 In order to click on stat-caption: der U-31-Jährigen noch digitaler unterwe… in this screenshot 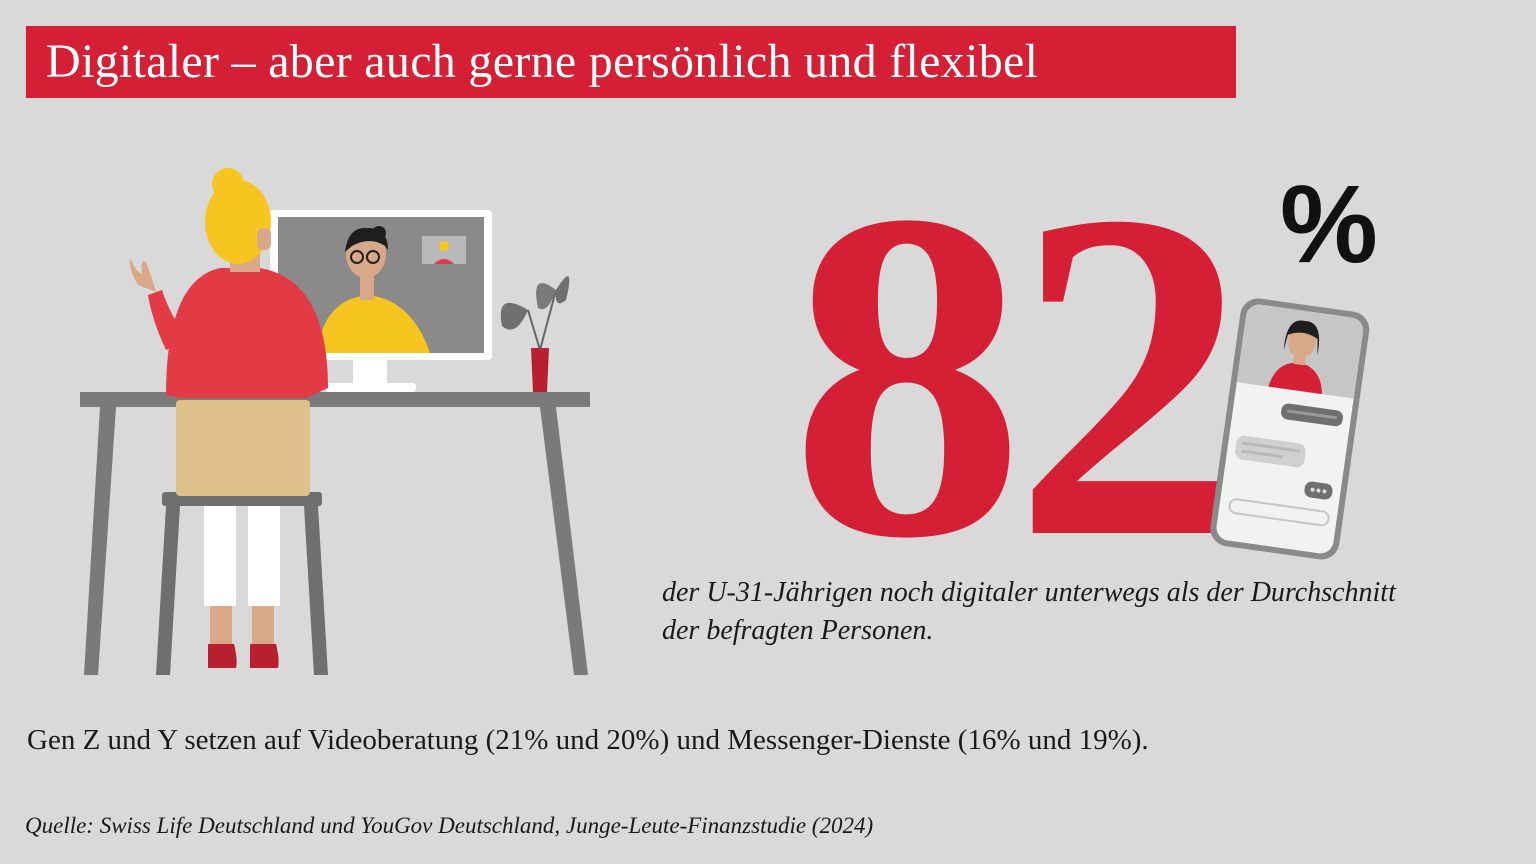, I will do `click(1042, 612)`.